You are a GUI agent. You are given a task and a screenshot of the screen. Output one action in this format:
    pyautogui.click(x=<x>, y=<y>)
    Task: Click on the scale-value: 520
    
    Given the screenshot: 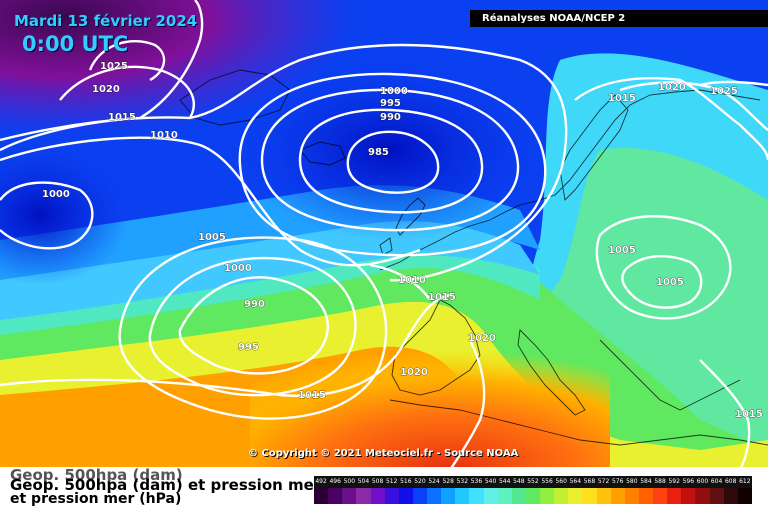 What is the action you would take?
    pyautogui.click(x=420, y=481)
    